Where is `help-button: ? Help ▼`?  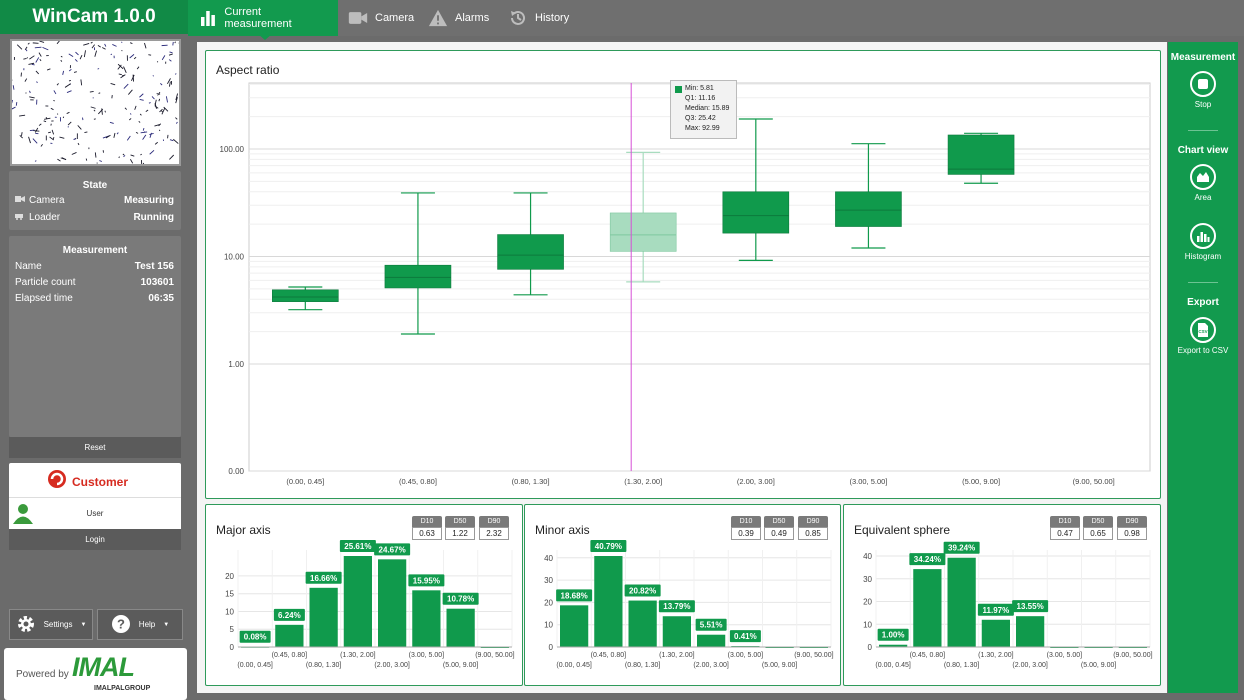 help-button: ? Help ▼ is located at coordinates (140, 624).